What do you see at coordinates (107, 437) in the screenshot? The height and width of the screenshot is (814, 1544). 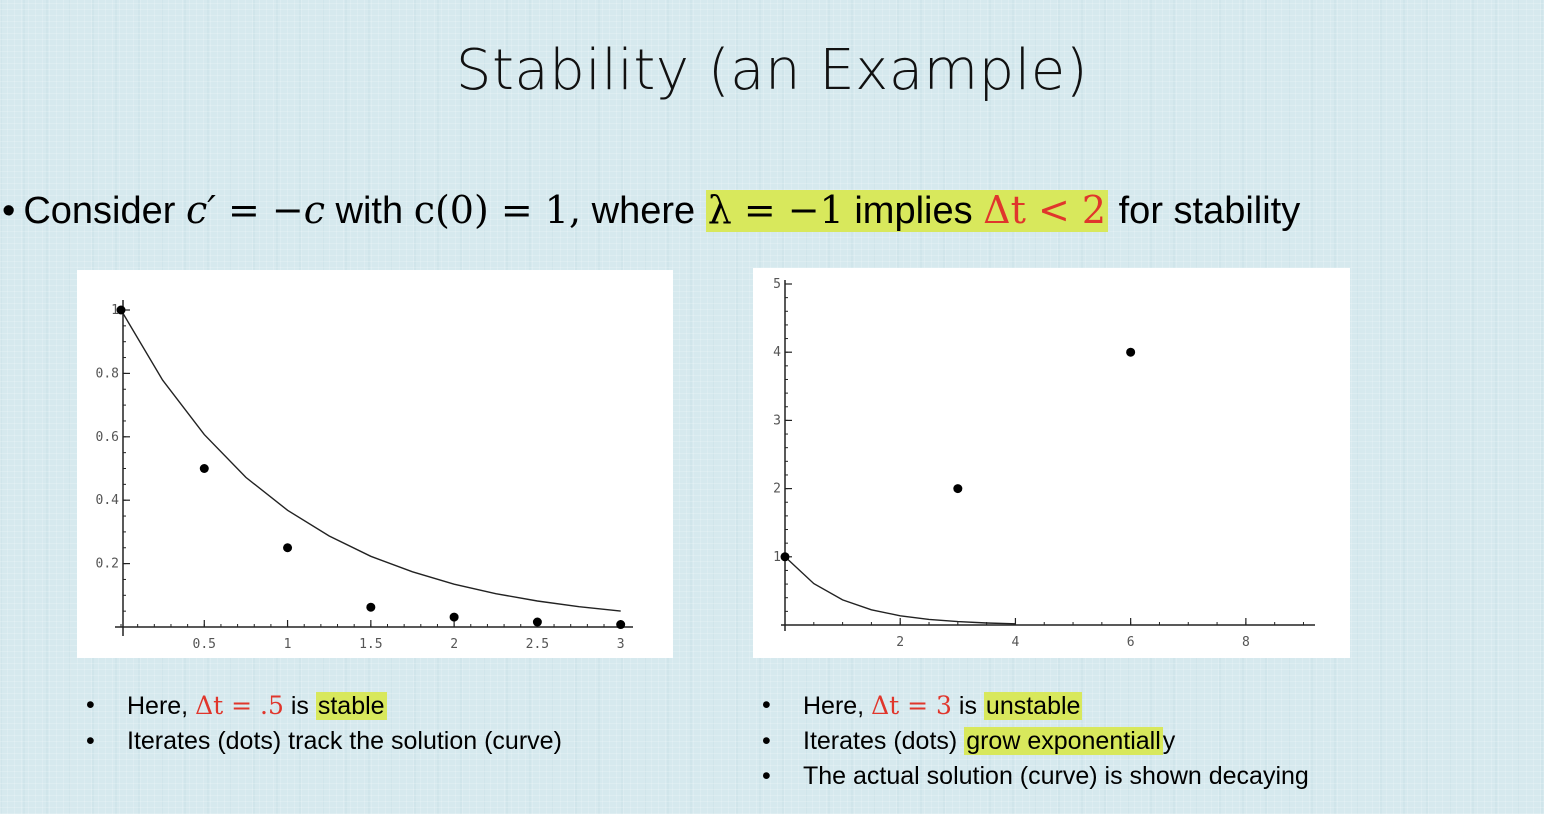 I see `y-tick-label: 0.6` at bounding box center [107, 437].